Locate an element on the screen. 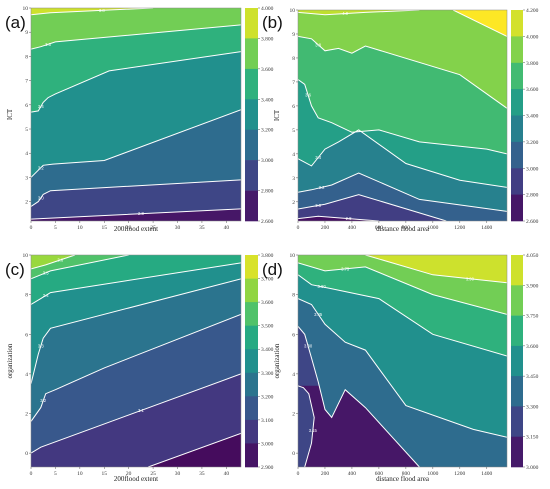  colorbar-tick-label: 4.050 is located at coordinates (532, 256).